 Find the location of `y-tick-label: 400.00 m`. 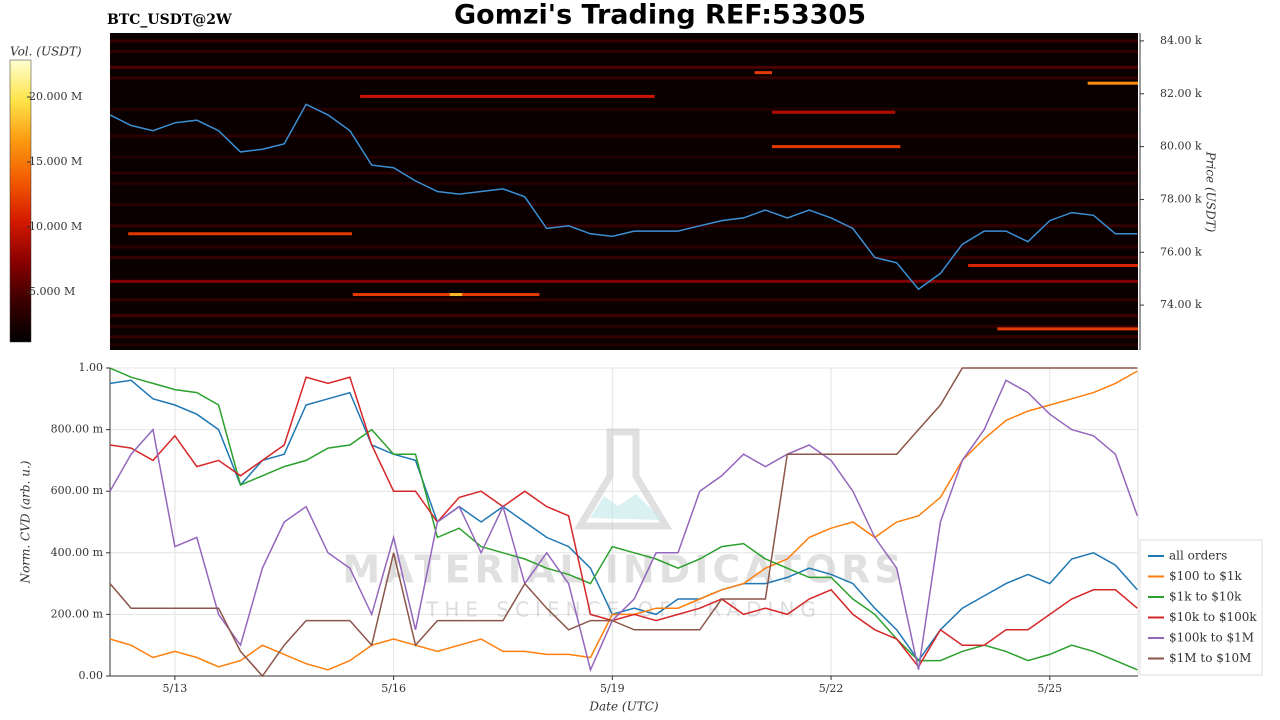

y-tick-label: 400.00 m is located at coordinates (77, 552).